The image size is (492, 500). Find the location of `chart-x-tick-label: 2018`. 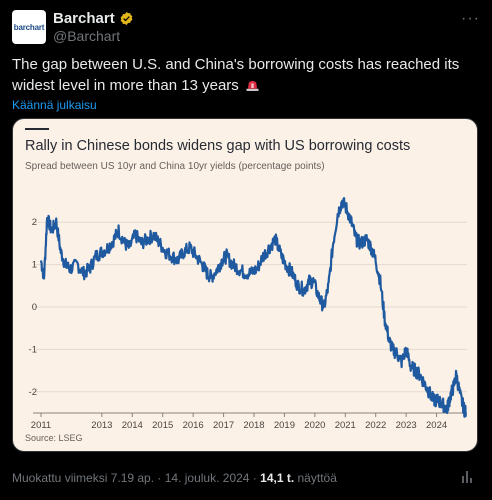

chart-x-tick-label: 2018 is located at coordinates (253, 425).